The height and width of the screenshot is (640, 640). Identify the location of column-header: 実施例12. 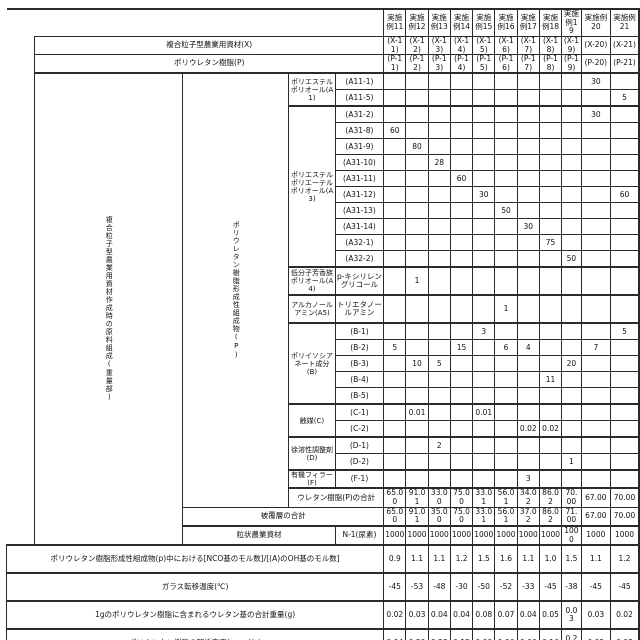
(417, 22).